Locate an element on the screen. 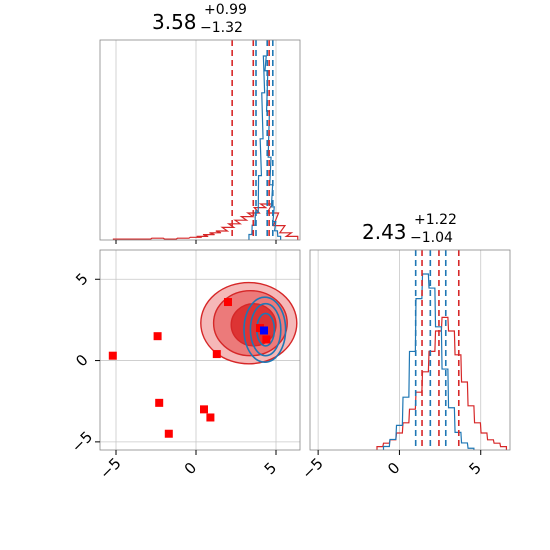 This screenshot has height=550, width=550. y-title-minus: −1.04 is located at coordinates (431, 238).